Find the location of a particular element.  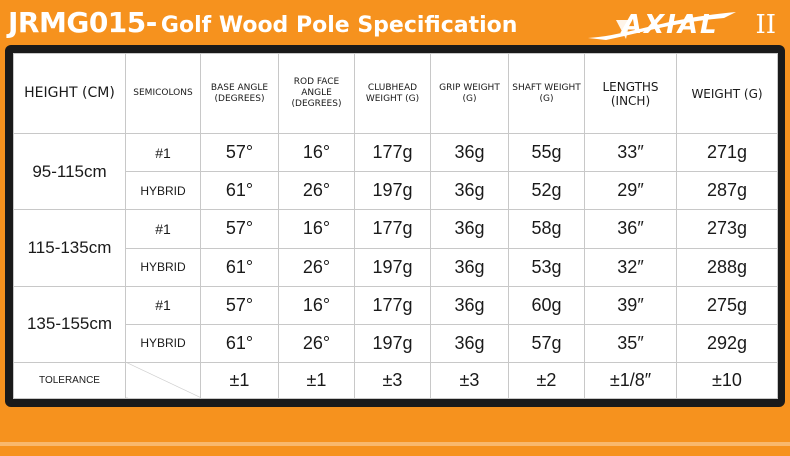

shaft-cell: 53g is located at coordinates (546, 267).